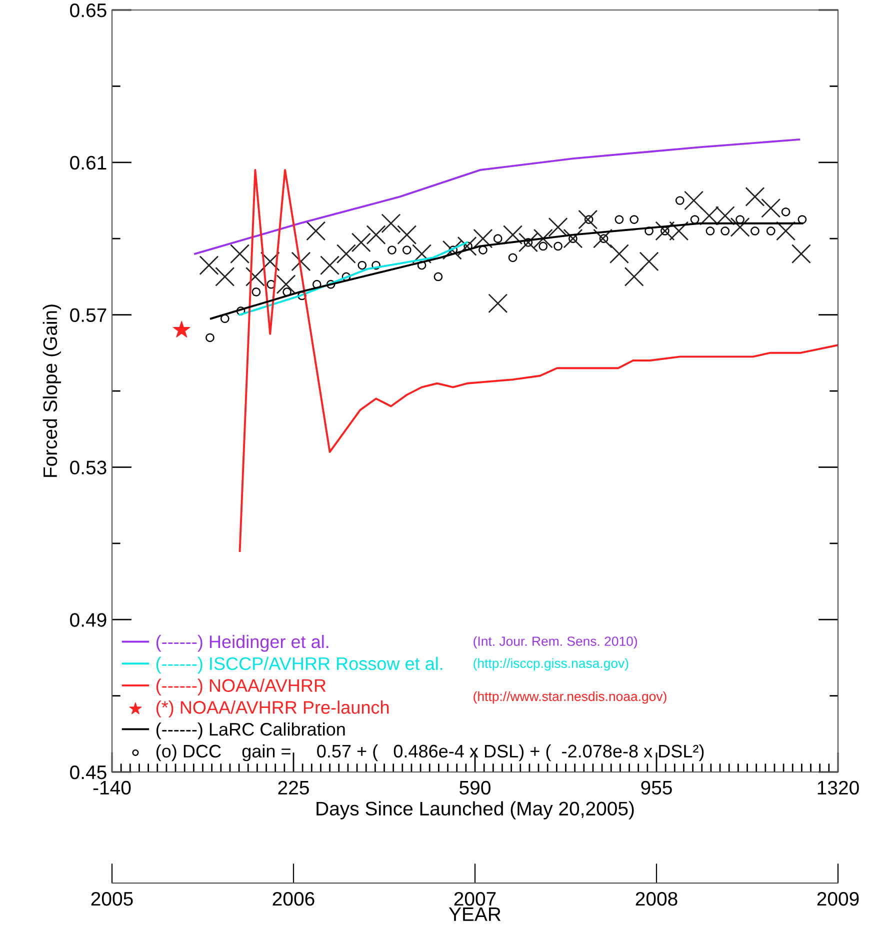 The width and height of the screenshot is (877, 937). I want to click on y-tick-label: 0.61, so click(88, 163).